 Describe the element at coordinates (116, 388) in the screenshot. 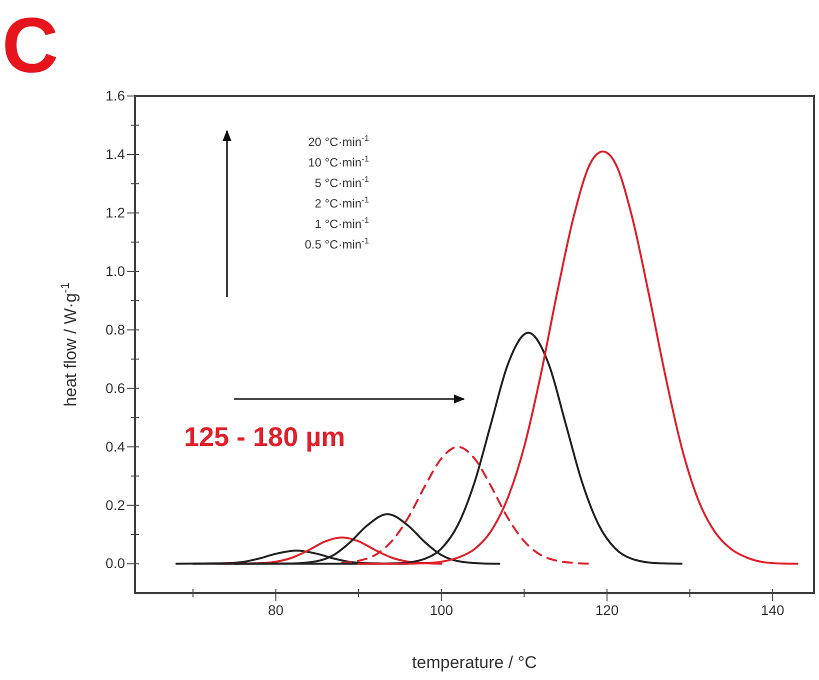

I see `y-tick-label: 0.6` at that location.